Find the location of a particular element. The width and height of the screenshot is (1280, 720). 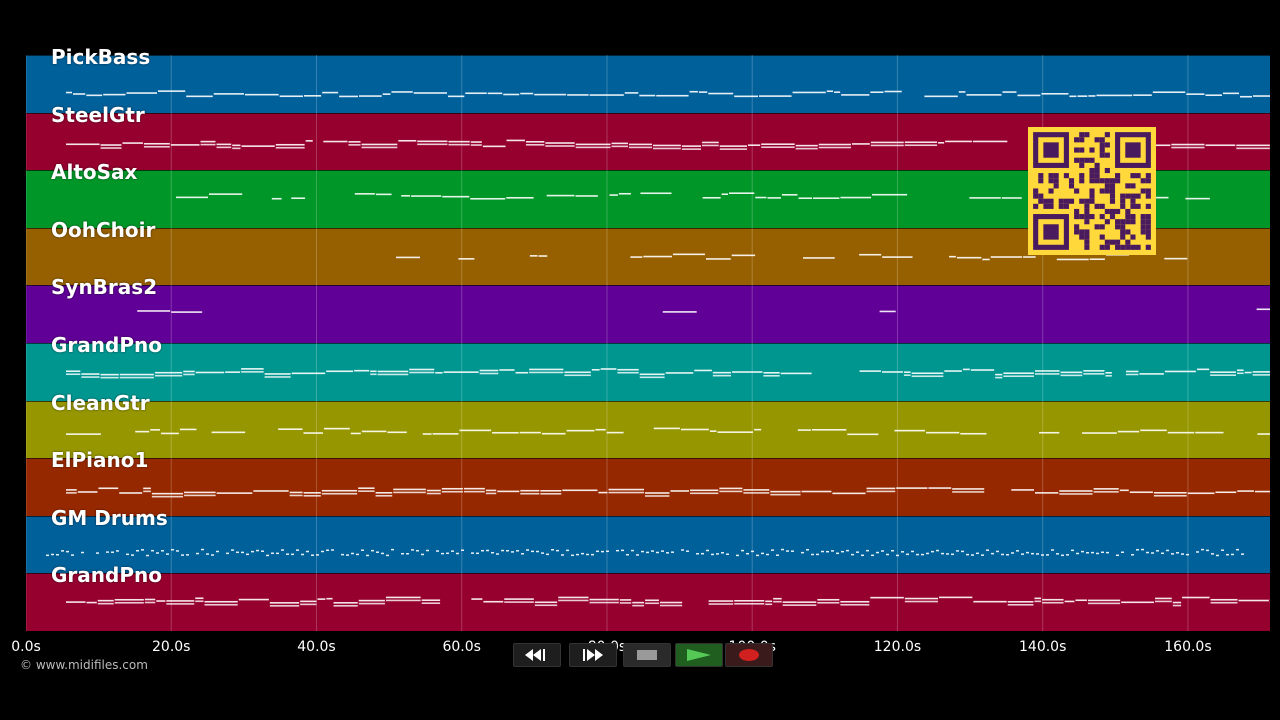

record-button is located at coordinates (749, 655).